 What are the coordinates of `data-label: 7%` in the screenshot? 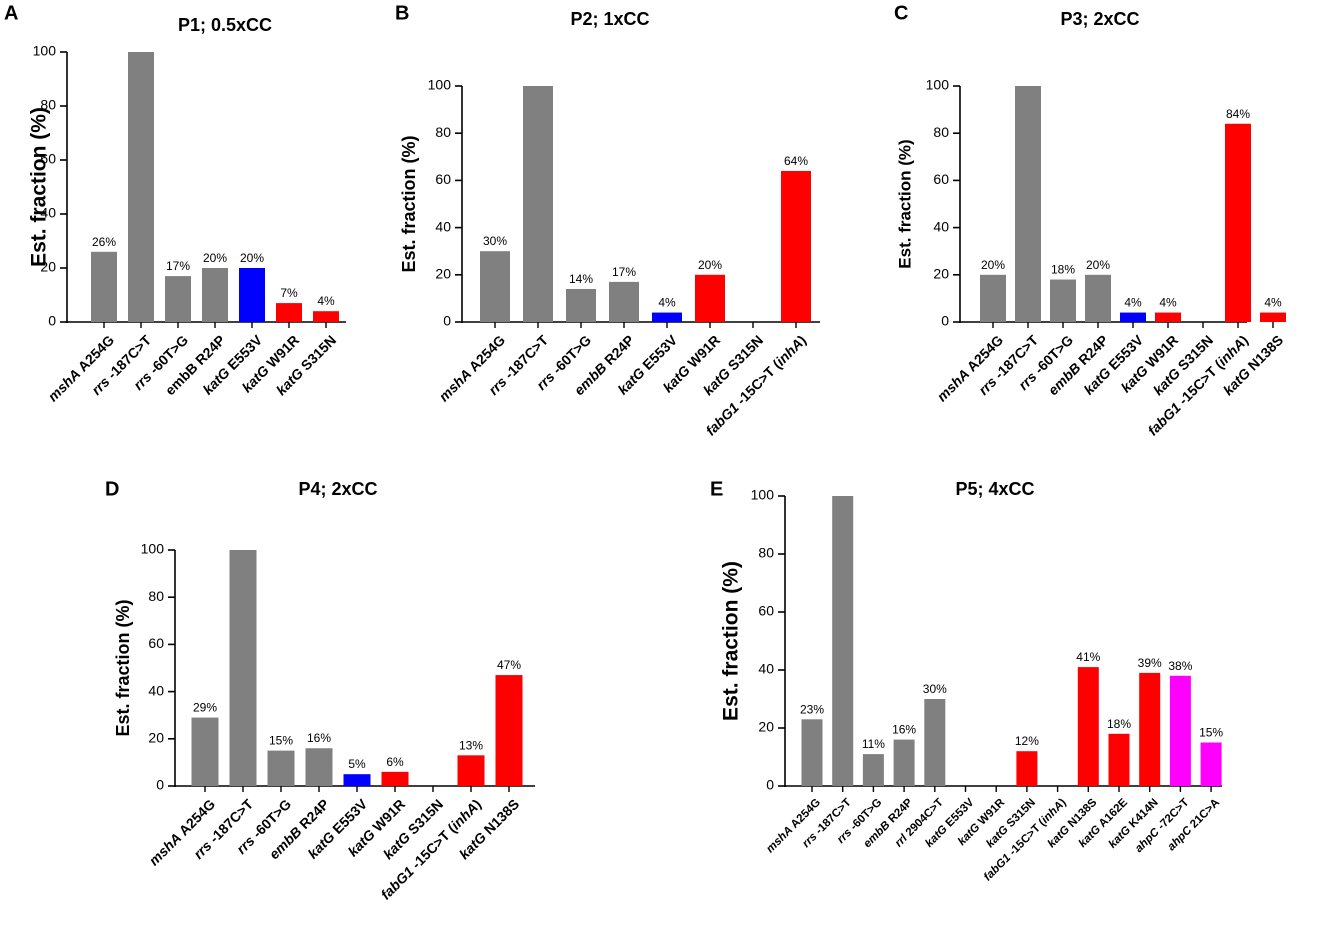 It's located at (289, 293).